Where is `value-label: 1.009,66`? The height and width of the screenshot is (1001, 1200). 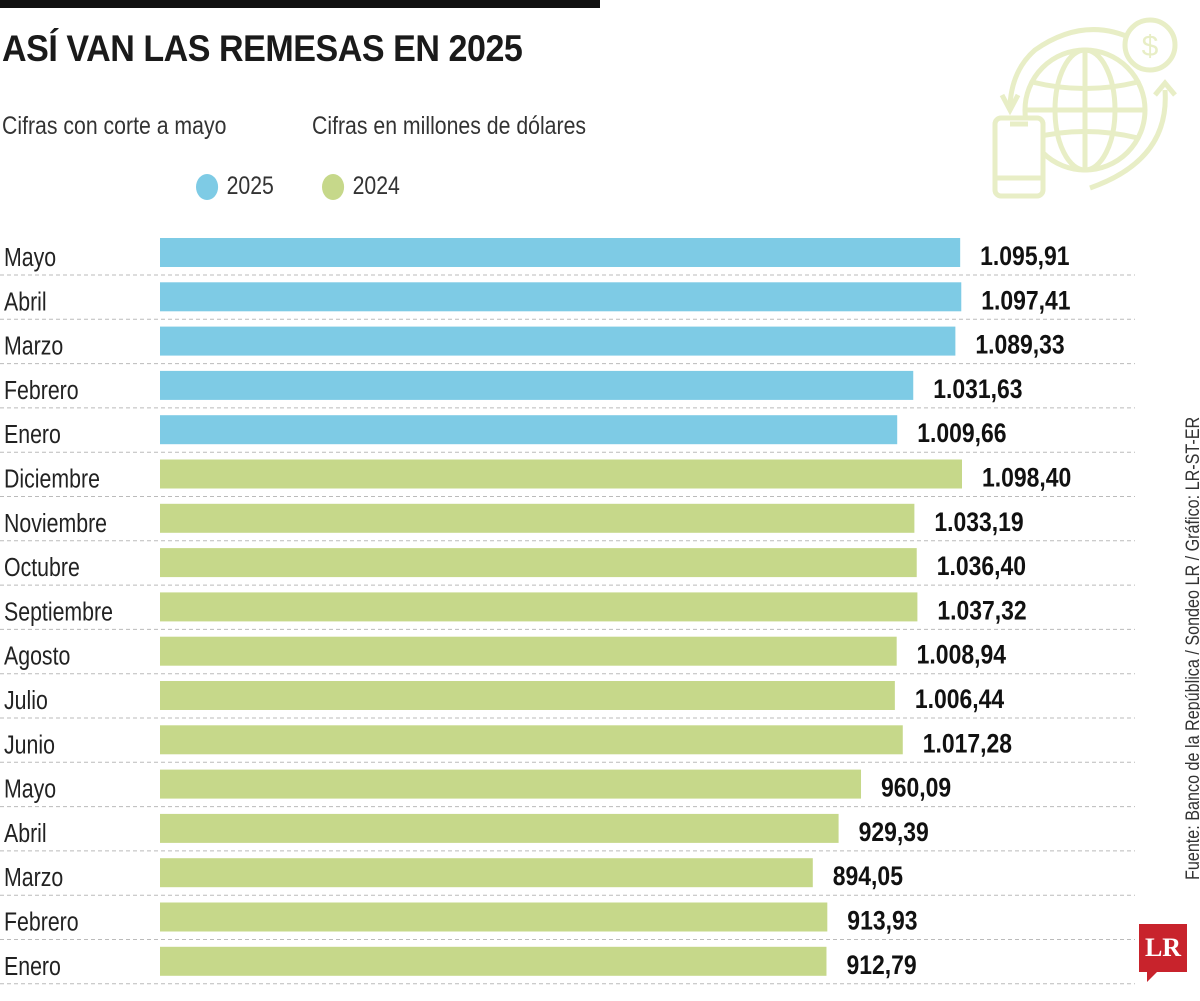 value-label: 1.009,66 is located at coordinates (961, 433).